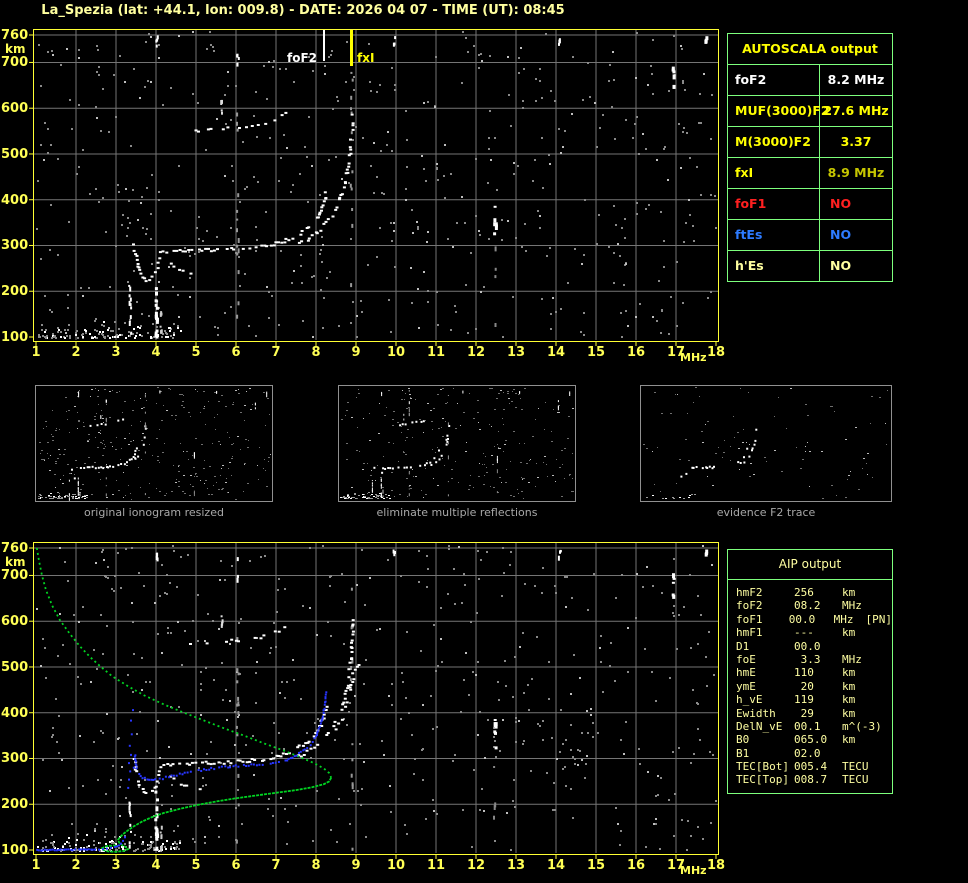 The width and height of the screenshot is (968, 883). What do you see at coordinates (814, 632) in the screenshot?
I see `aip-row-hmF1: hmF1 --- km` at bounding box center [814, 632].